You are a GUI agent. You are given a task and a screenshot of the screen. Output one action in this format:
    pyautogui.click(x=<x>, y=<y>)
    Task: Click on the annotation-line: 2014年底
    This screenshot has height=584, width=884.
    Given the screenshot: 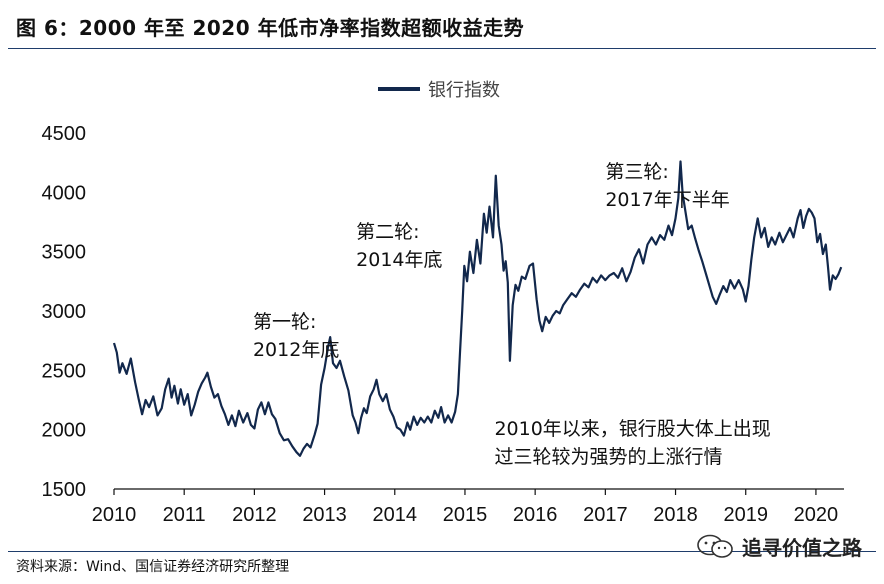 What is the action you would take?
    pyautogui.click(x=399, y=260)
    